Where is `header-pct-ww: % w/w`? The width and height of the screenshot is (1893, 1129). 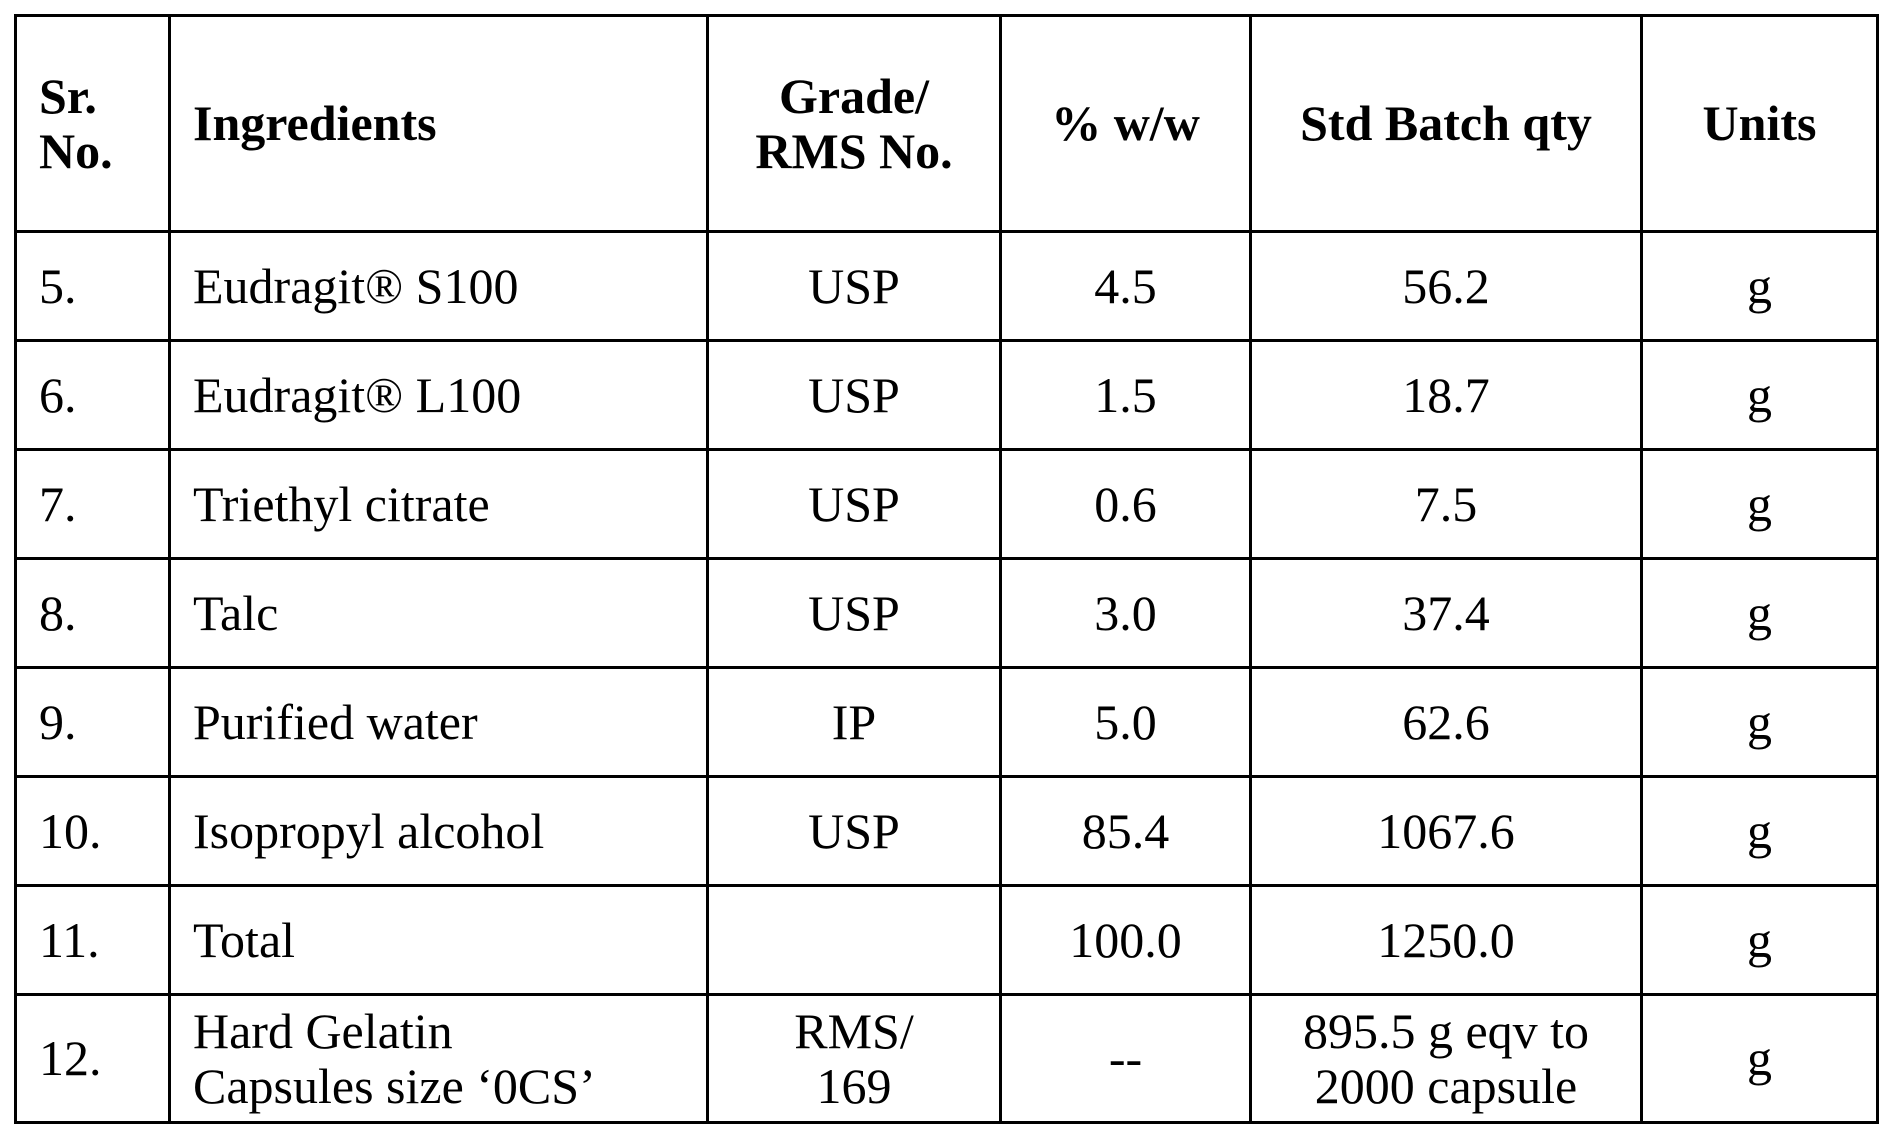
header-pct-ww: % w/w is located at coordinates (1126, 124).